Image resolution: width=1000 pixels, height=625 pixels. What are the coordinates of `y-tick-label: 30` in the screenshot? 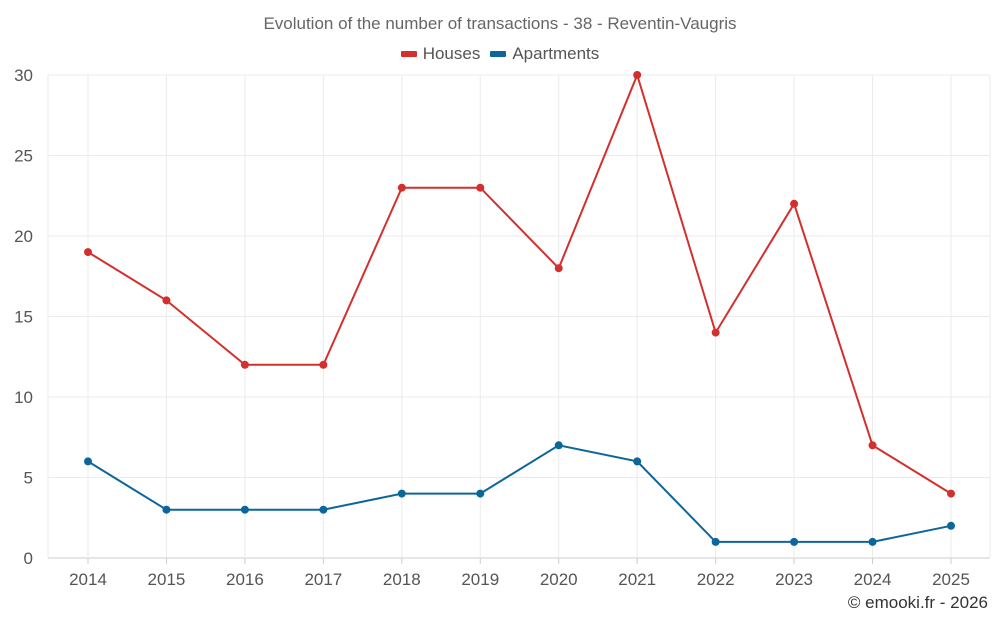 It's located at (23, 75).